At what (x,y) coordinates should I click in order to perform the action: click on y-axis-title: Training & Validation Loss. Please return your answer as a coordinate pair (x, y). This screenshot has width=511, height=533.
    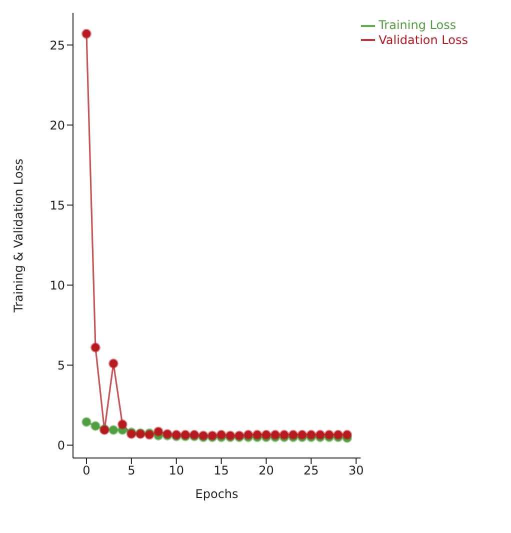
    Looking at the image, I should click on (18, 236).